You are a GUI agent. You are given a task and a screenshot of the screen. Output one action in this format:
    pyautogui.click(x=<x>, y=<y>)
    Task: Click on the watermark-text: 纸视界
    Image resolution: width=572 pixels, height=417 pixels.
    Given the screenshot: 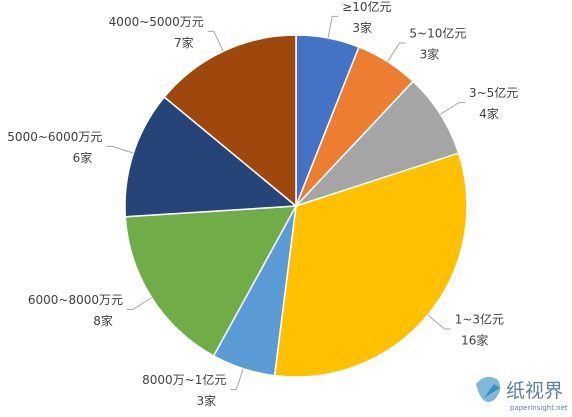 What is the action you would take?
    pyautogui.click(x=534, y=391)
    